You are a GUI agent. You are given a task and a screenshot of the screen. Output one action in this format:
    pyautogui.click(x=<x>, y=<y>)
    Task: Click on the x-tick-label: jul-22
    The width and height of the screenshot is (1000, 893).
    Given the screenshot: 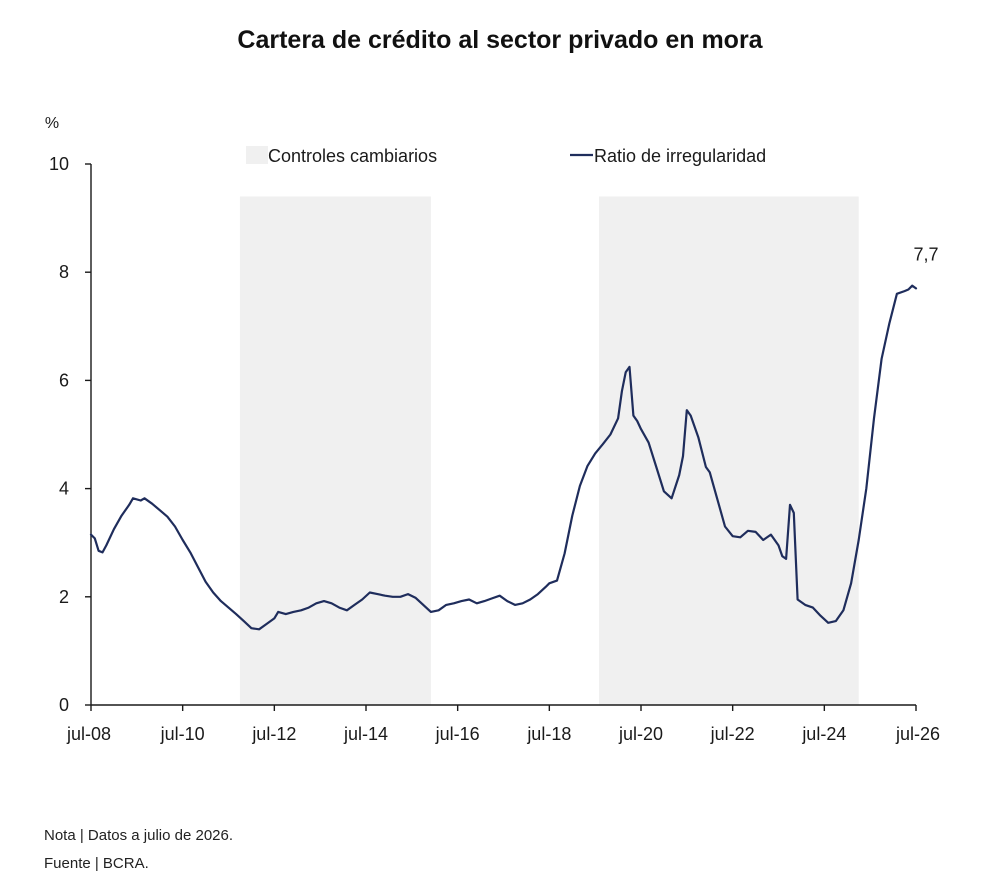 What is the action you would take?
    pyautogui.click(x=732, y=734)
    